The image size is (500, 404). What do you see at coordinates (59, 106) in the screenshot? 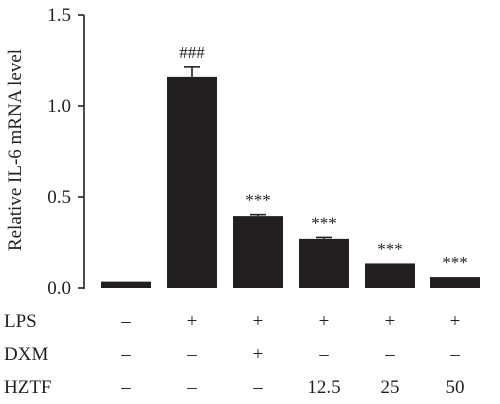
I see `y-tick-label: 1.0` at bounding box center [59, 106].